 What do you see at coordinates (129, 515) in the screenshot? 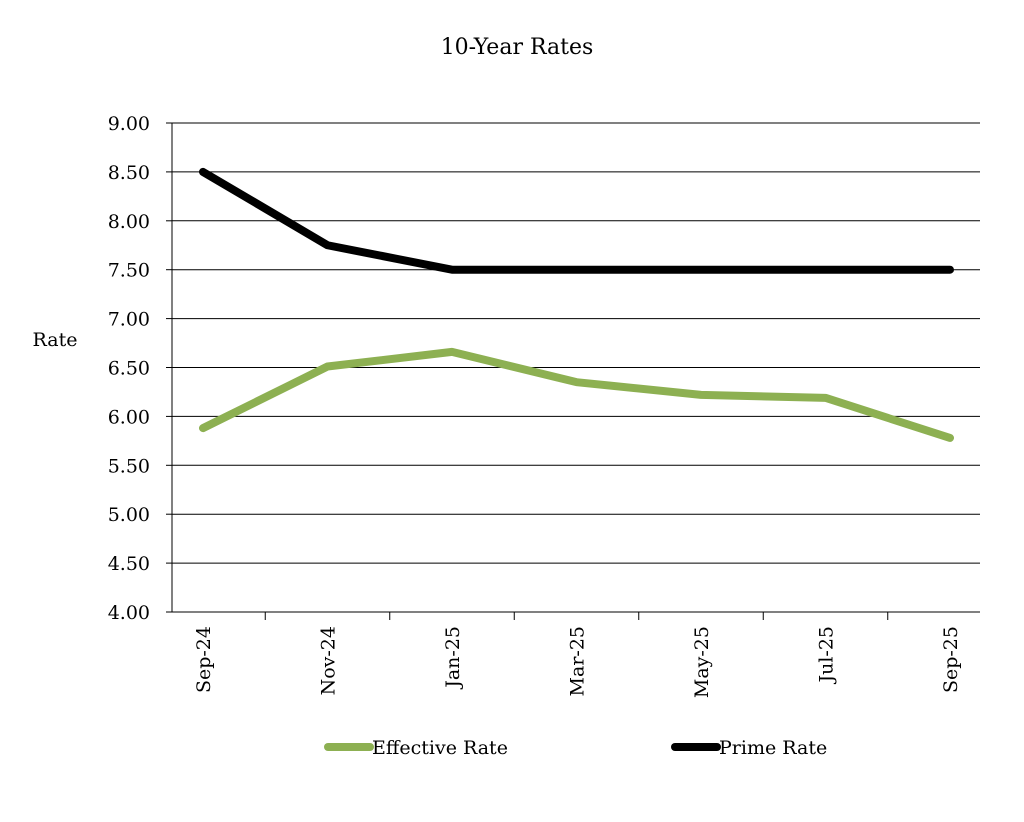
I see `y-tick-label: 5.00` at bounding box center [129, 515].